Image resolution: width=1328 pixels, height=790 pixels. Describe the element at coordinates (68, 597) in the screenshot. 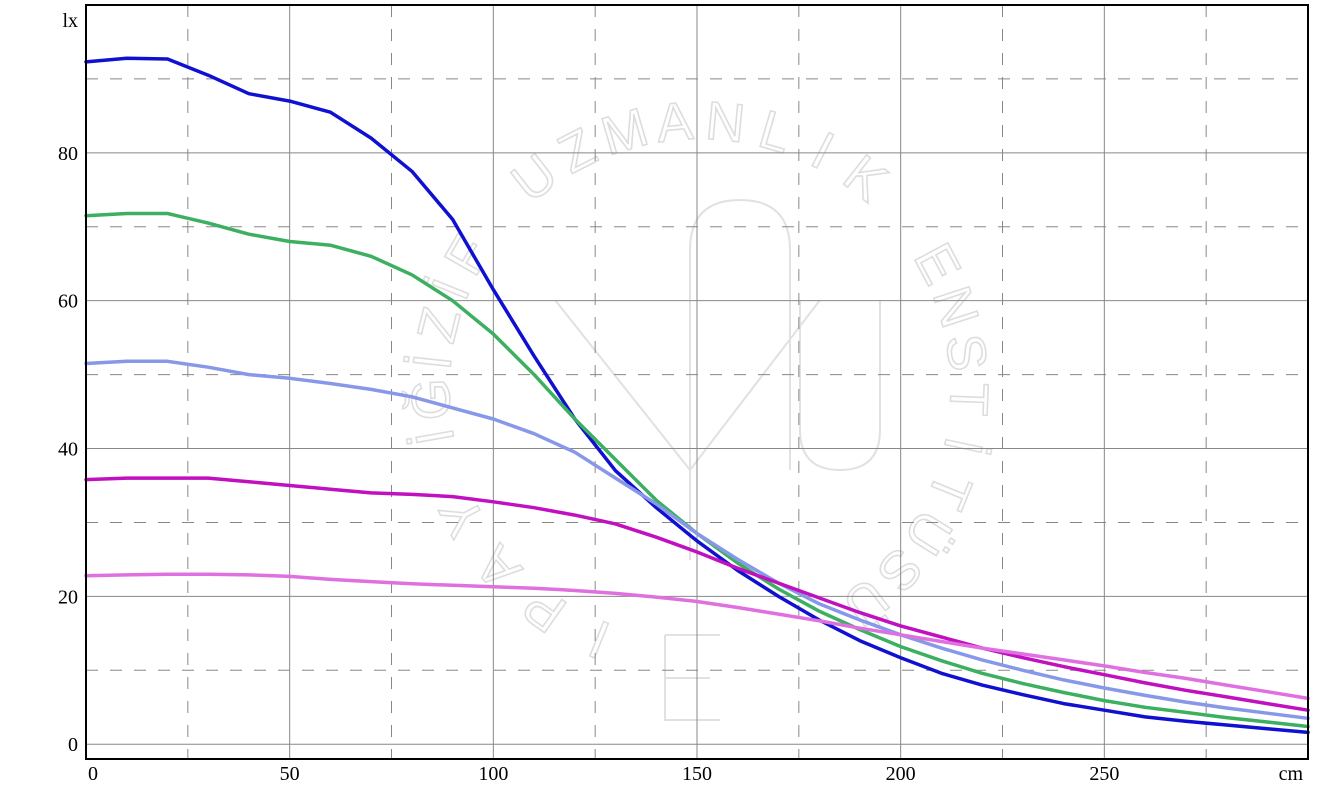

I see `y-tick-label: 20` at that location.